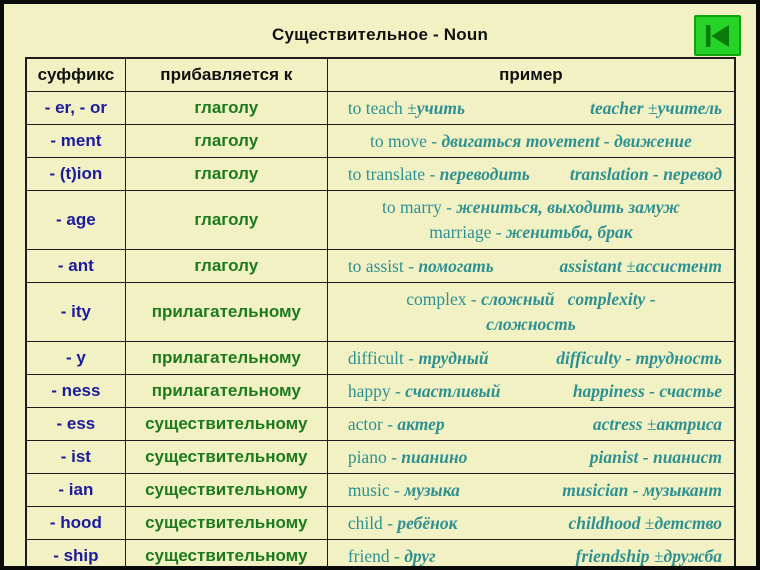 The height and width of the screenshot is (570, 760). What do you see at coordinates (75, 457) in the screenshot?
I see `suffix-cell: - ist` at bounding box center [75, 457].